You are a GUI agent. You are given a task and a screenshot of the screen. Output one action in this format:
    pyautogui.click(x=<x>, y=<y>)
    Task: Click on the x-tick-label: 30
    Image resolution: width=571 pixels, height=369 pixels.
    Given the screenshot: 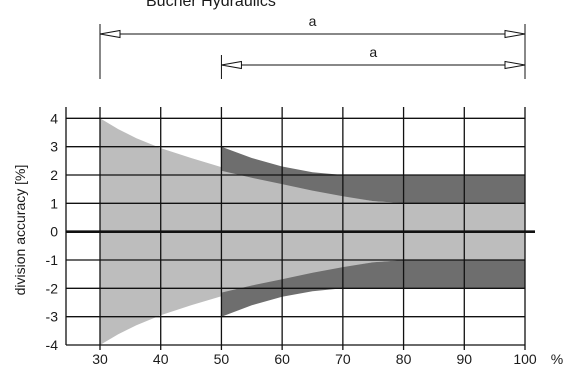 What is the action you would take?
    pyautogui.click(x=100, y=359)
    